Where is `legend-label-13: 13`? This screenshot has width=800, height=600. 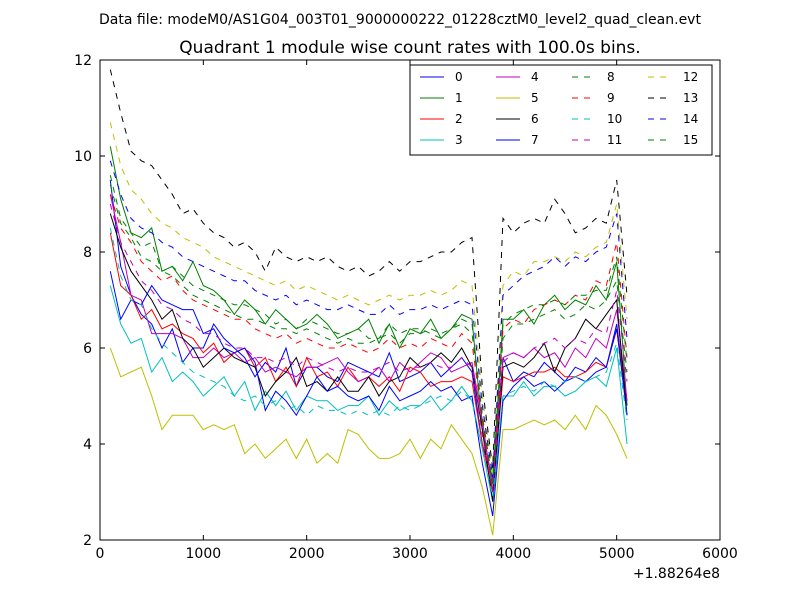 legend-label-13: 13 is located at coordinates (690, 98).